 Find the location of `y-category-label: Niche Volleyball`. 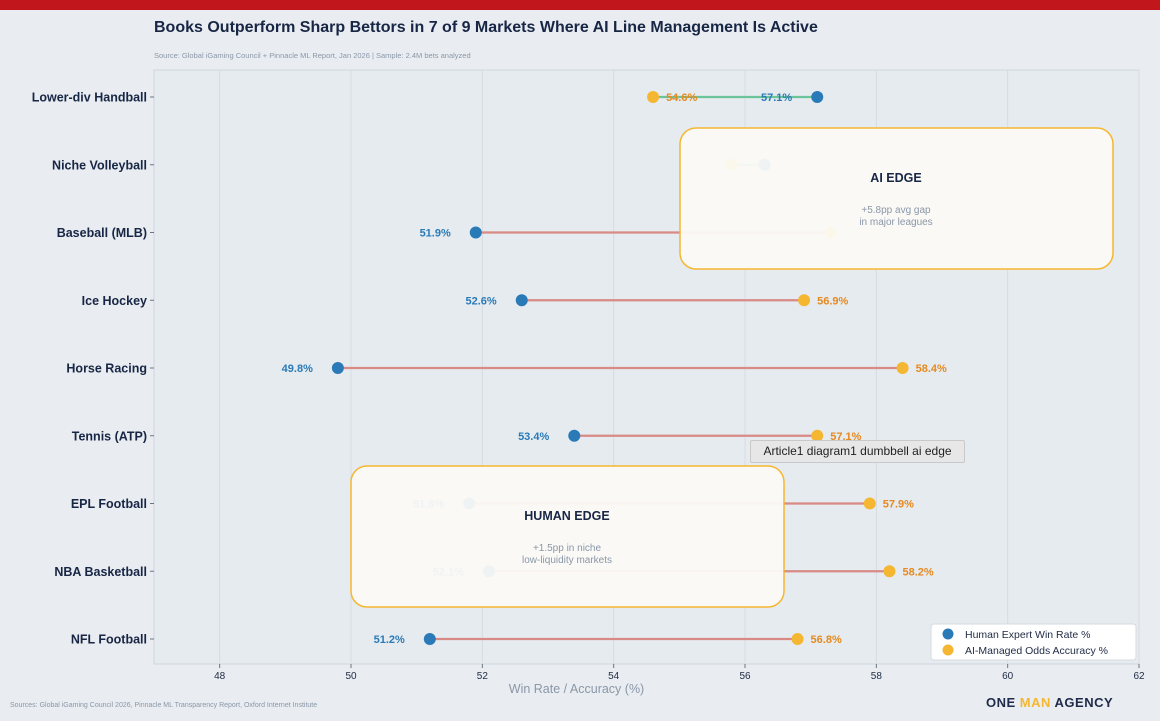

y-category-label: Niche Volleyball is located at coordinates (99, 165).